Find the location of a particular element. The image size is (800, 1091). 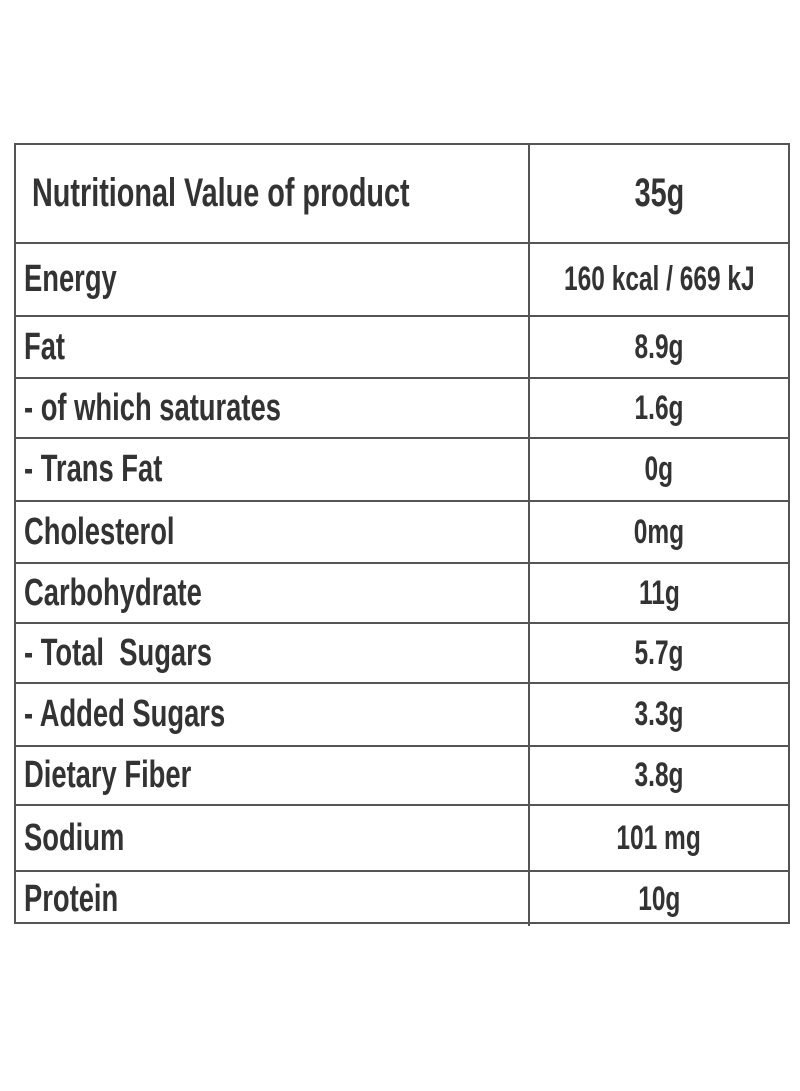

nutrient-value: 3.8g is located at coordinates (659, 775).